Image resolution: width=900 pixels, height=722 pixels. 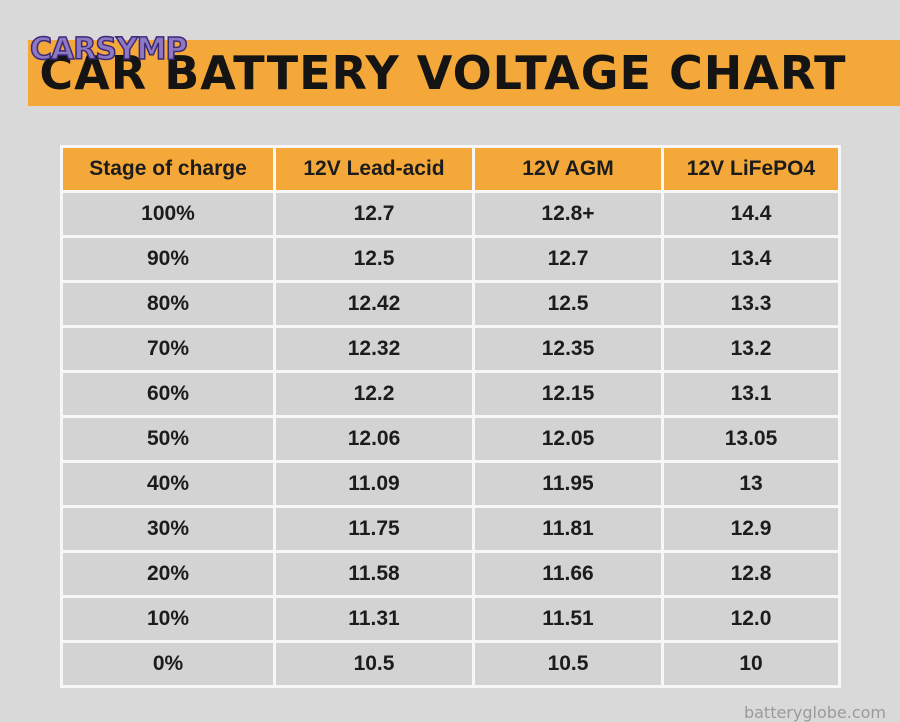 I want to click on cell-lead-acid: 12.7, so click(x=374, y=214).